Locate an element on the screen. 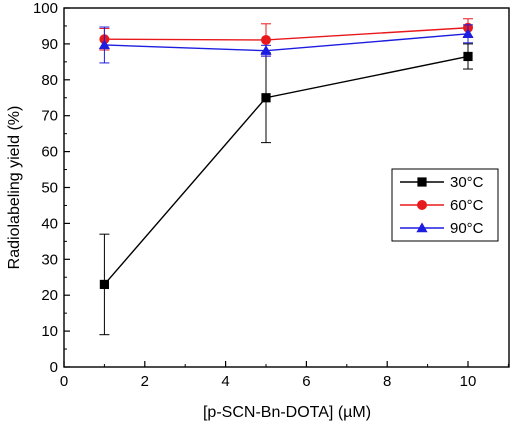 This screenshot has width=510, height=427. legend: 30°C 60°C 90°C is located at coordinates (445, 205).